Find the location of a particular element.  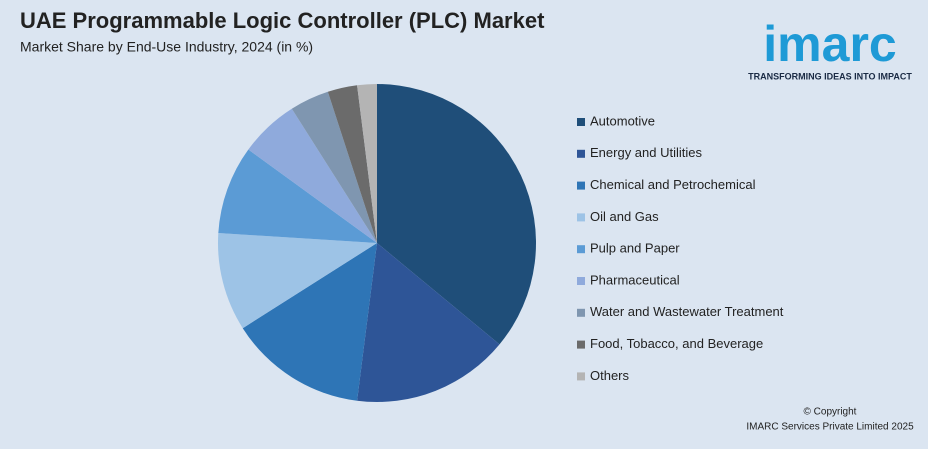

legend-label: Water and Wastewater Treatment is located at coordinates (687, 311).